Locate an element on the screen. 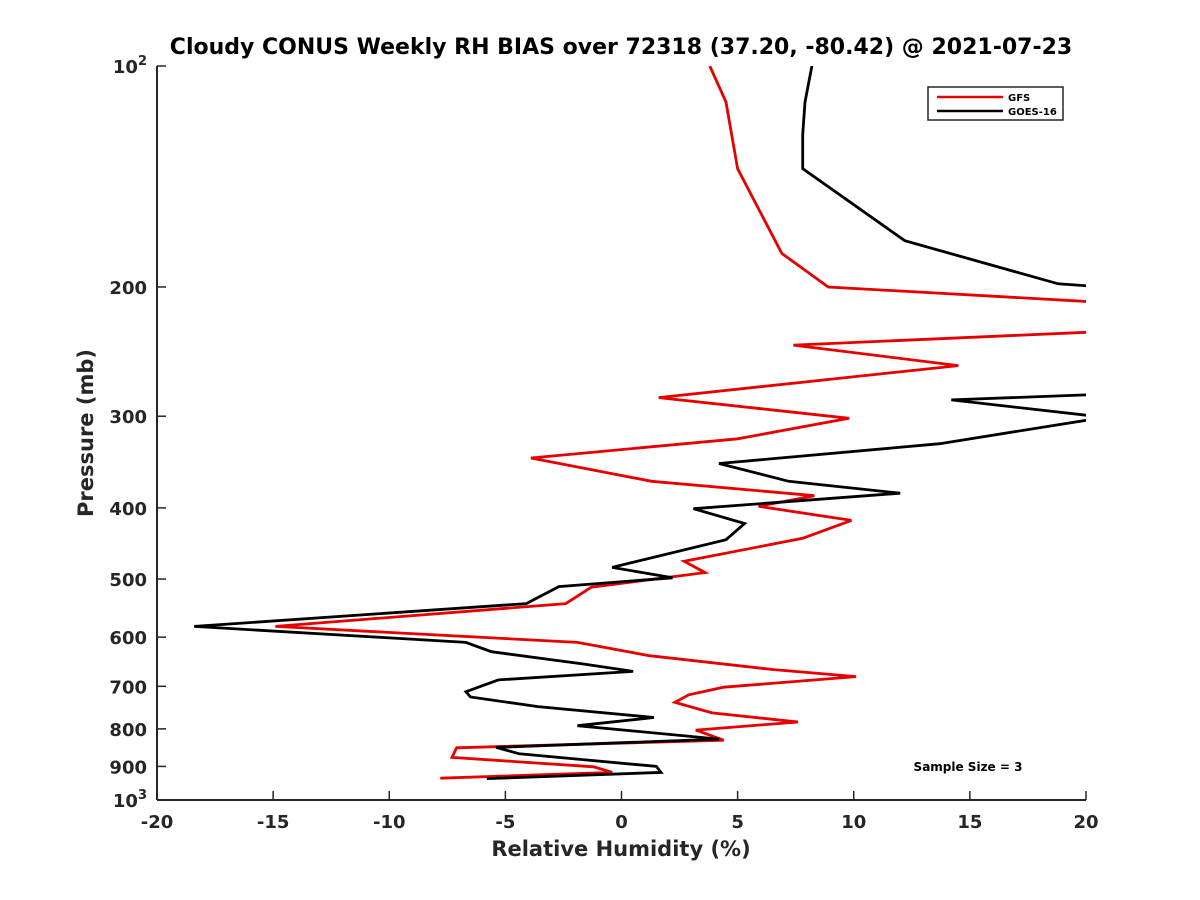  legend-label-goes16: GOES-16 is located at coordinates (1032, 112).